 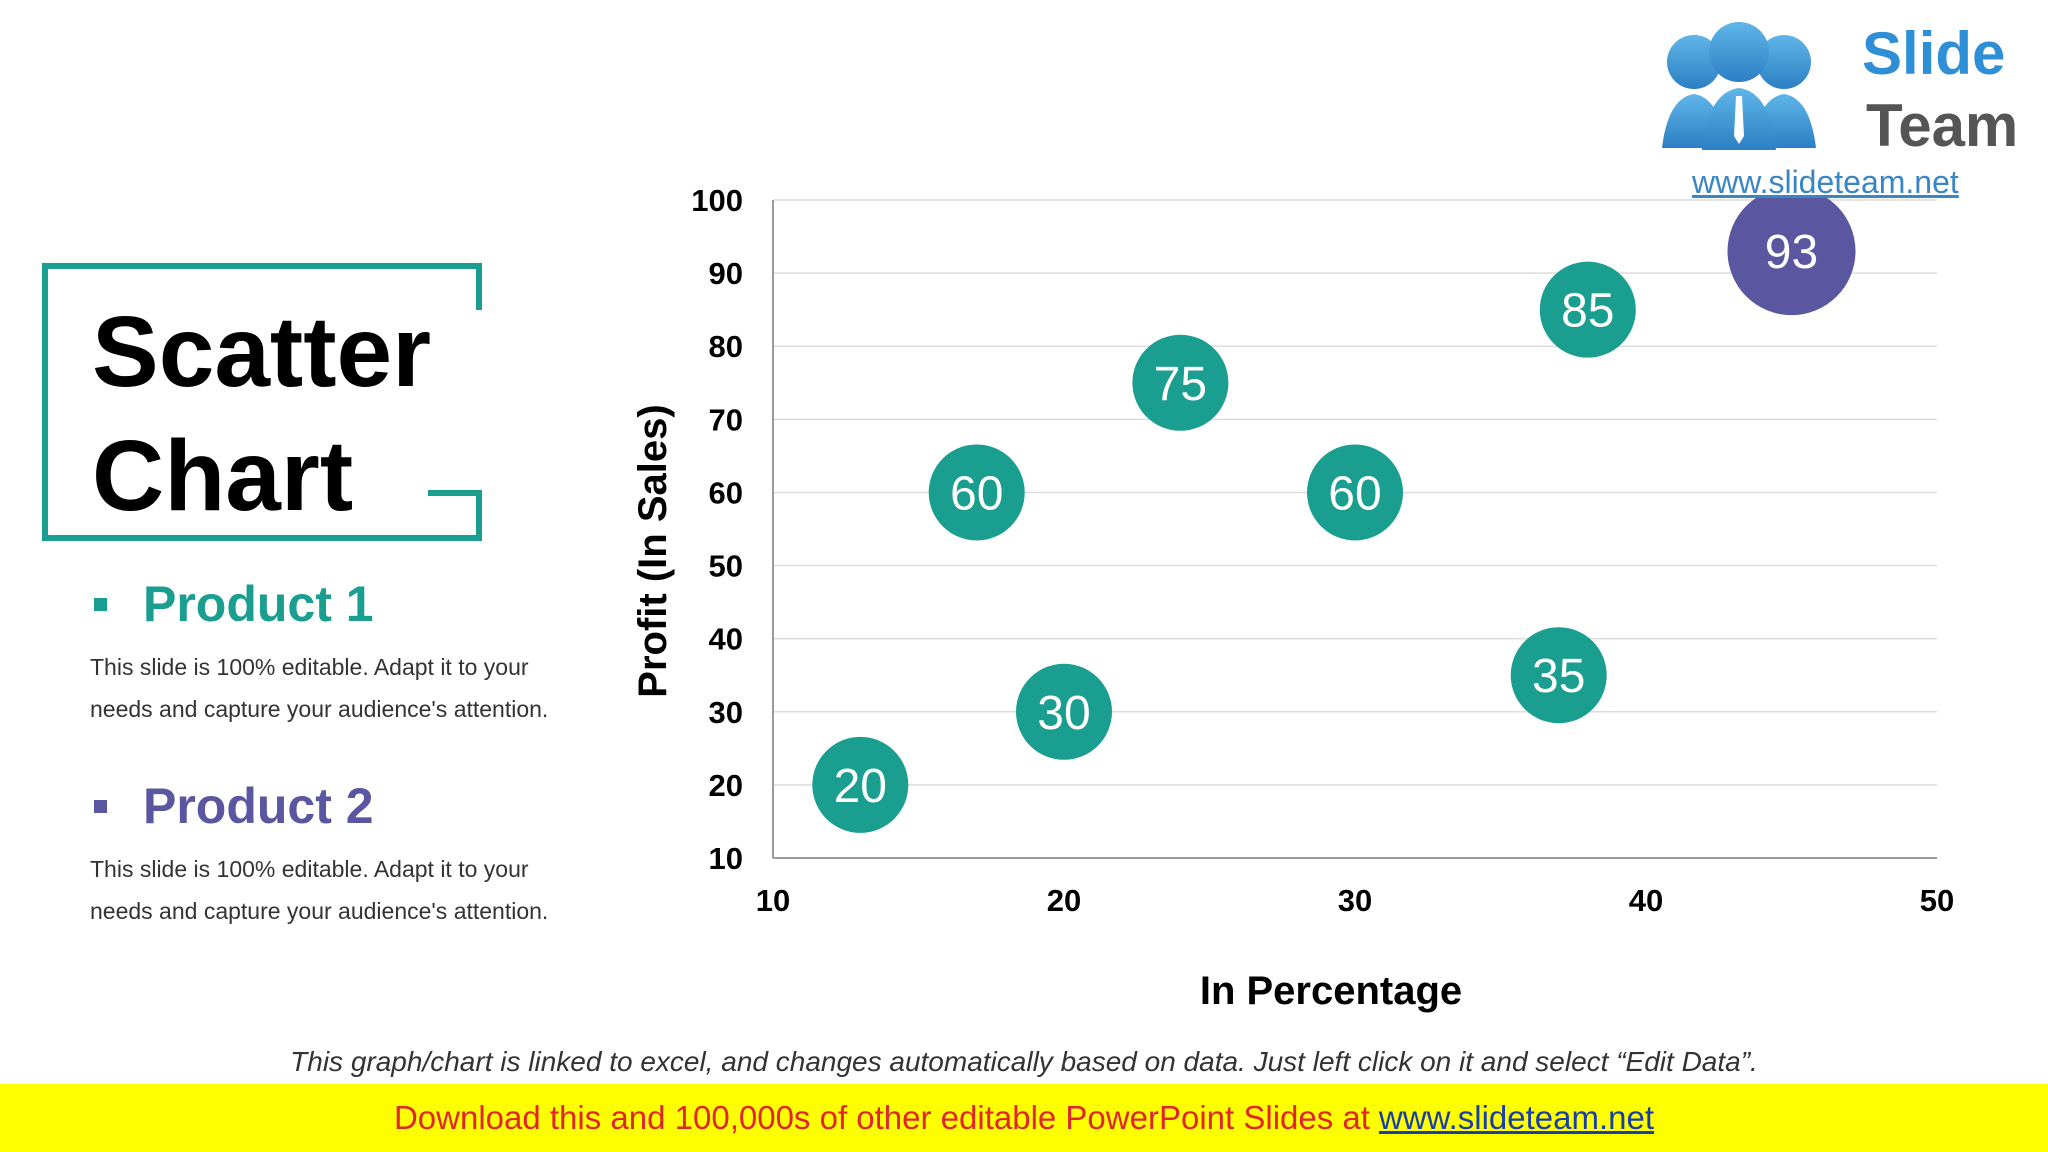 I want to click on data-point: 30, so click(x=1064, y=711).